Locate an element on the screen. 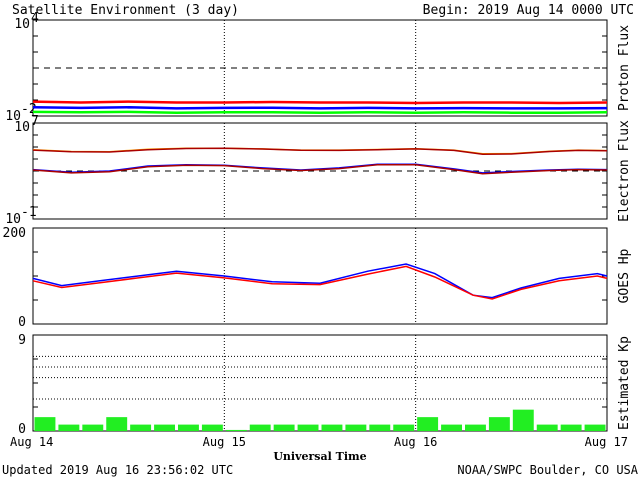 This screenshot has width=640, height=480. proton-series-red is located at coordinates (320, 102).